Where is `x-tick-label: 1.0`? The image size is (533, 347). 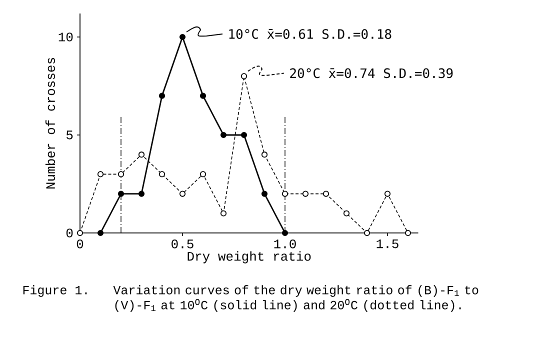 x-tick-label: 1.0 is located at coordinates (285, 244).